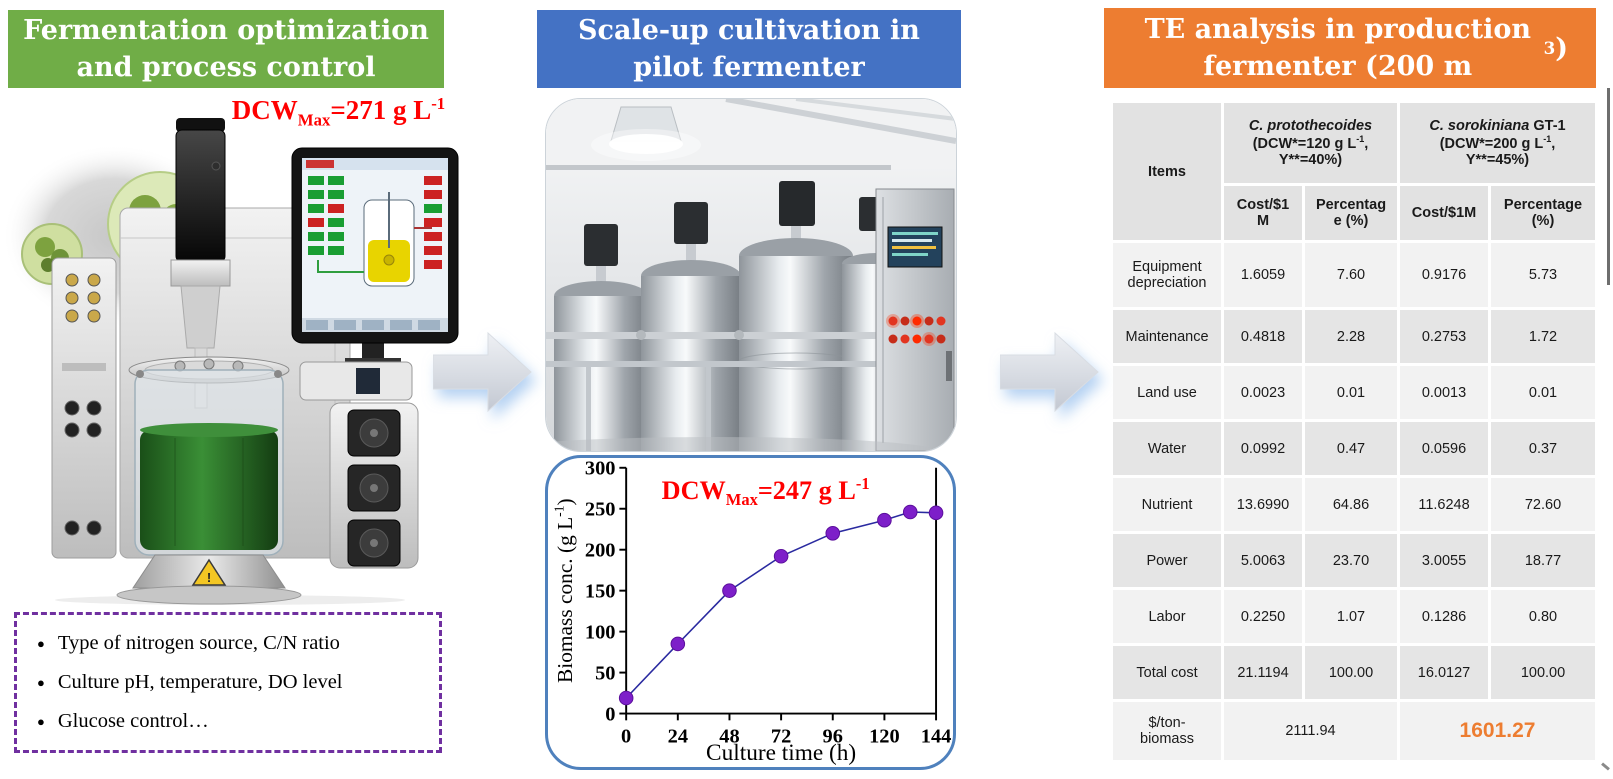 This screenshot has height=779, width=1613. Describe the element at coordinates (563, 590) in the screenshot. I see `svg-text: Biomass conc. (g L-1)` at that location.